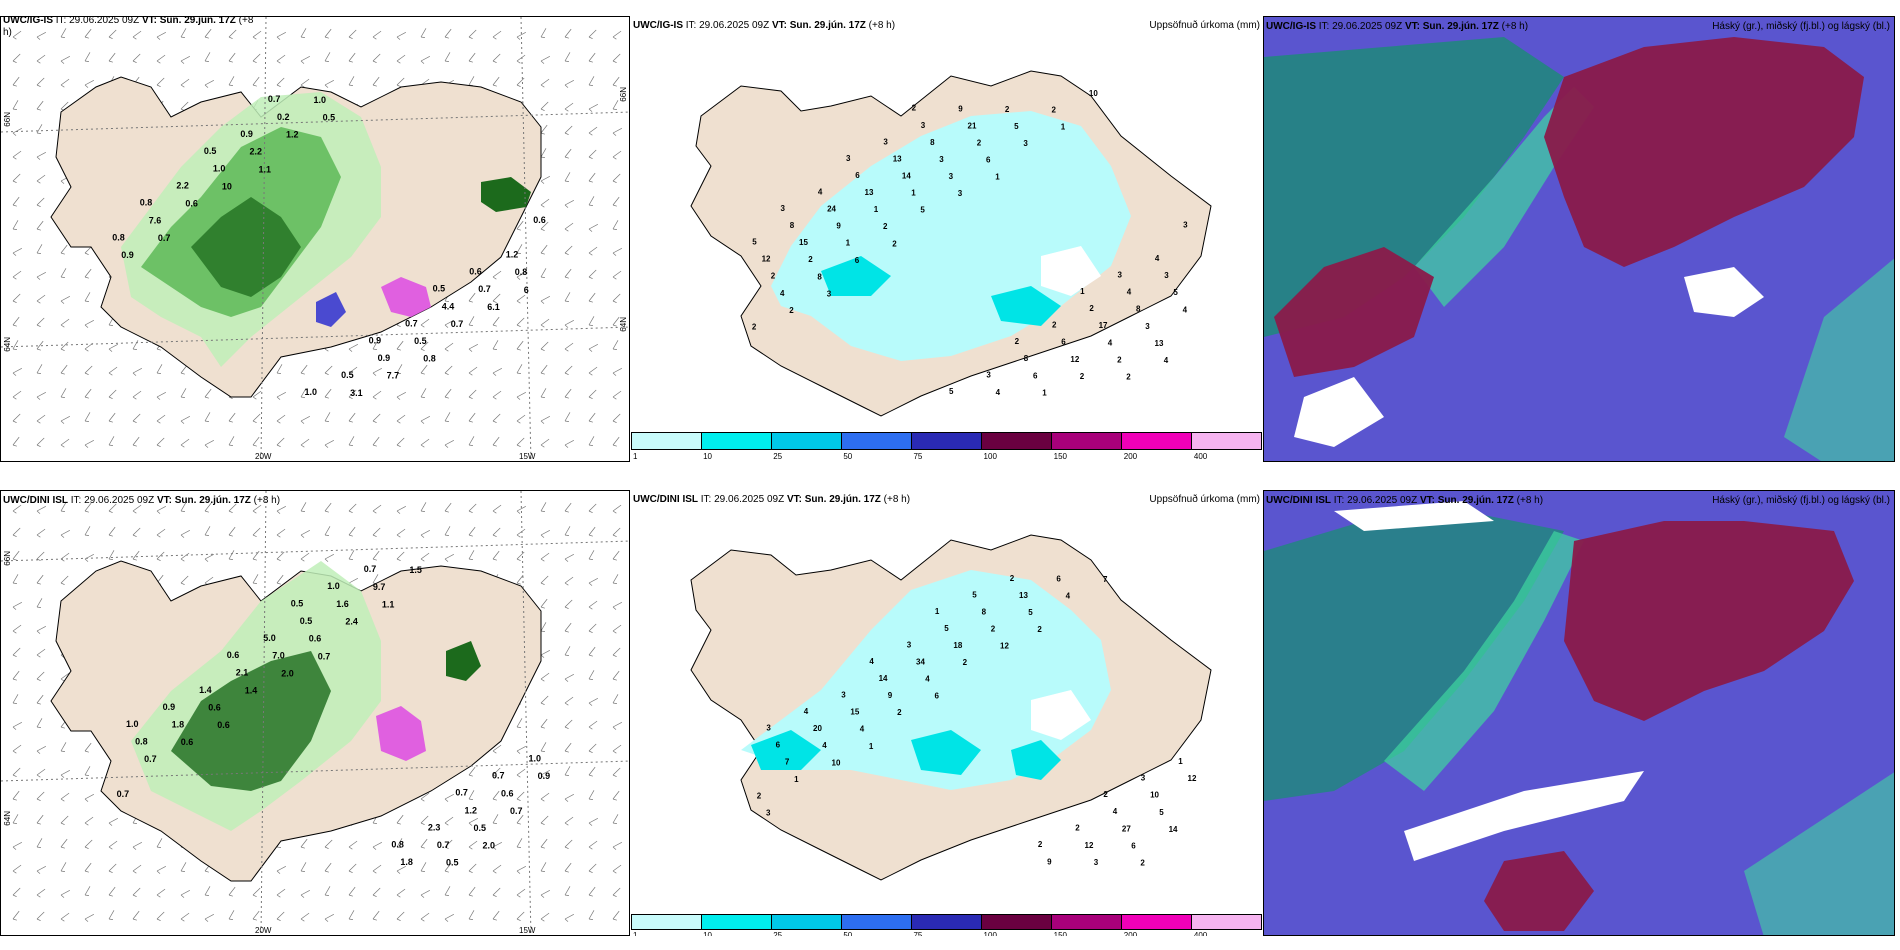 This screenshot has height=950, width=1900. I want to click on legend-tick-label: 75, so click(918, 456).